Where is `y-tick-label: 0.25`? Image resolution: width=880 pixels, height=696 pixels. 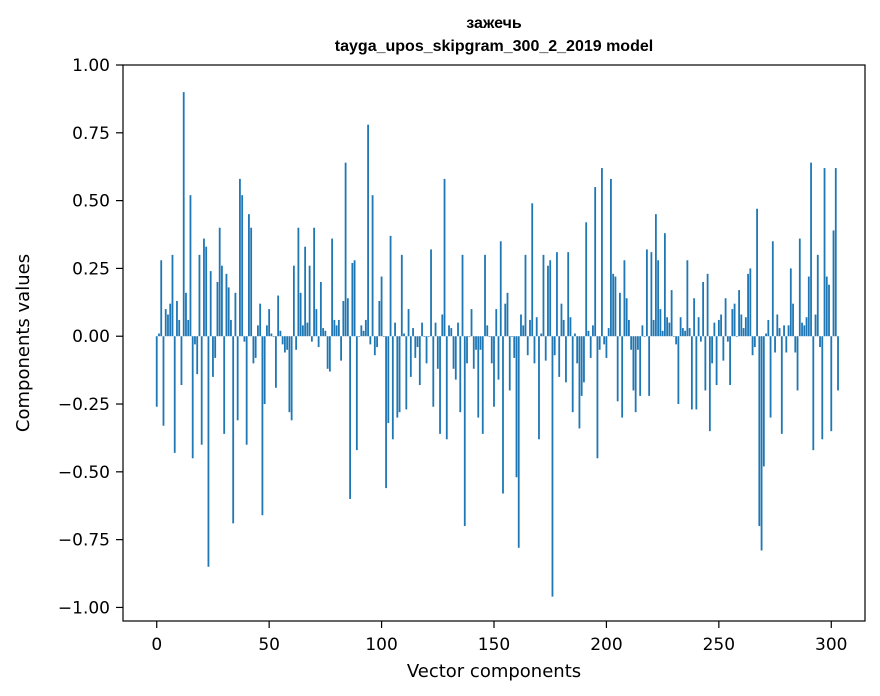
y-tick-label: 0.25 is located at coordinates (91, 269).